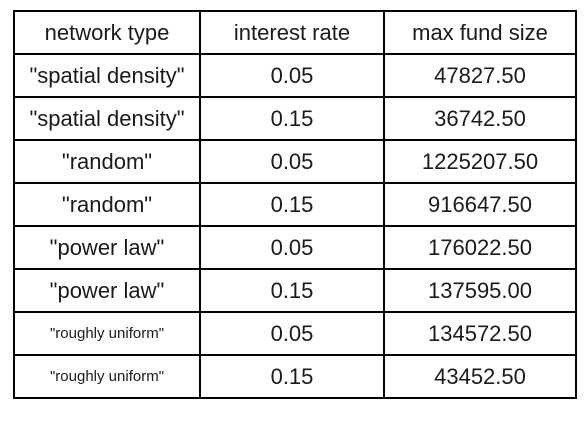  I want to click on cell-max-fund-size: 47827.50, so click(480, 75).